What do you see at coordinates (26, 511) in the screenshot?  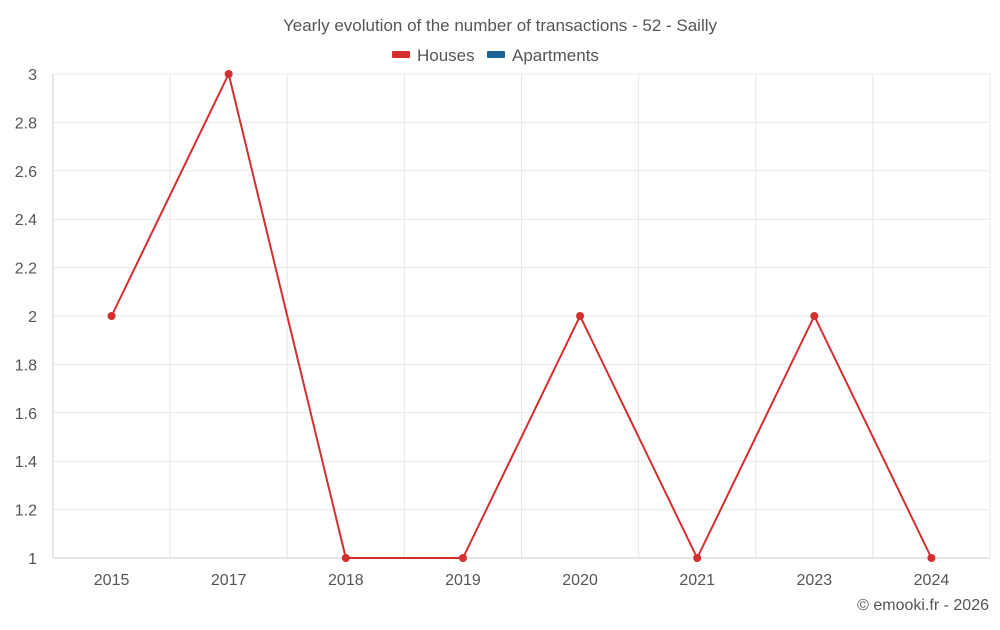 I see `y-tick-label: 1.2` at bounding box center [26, 511].